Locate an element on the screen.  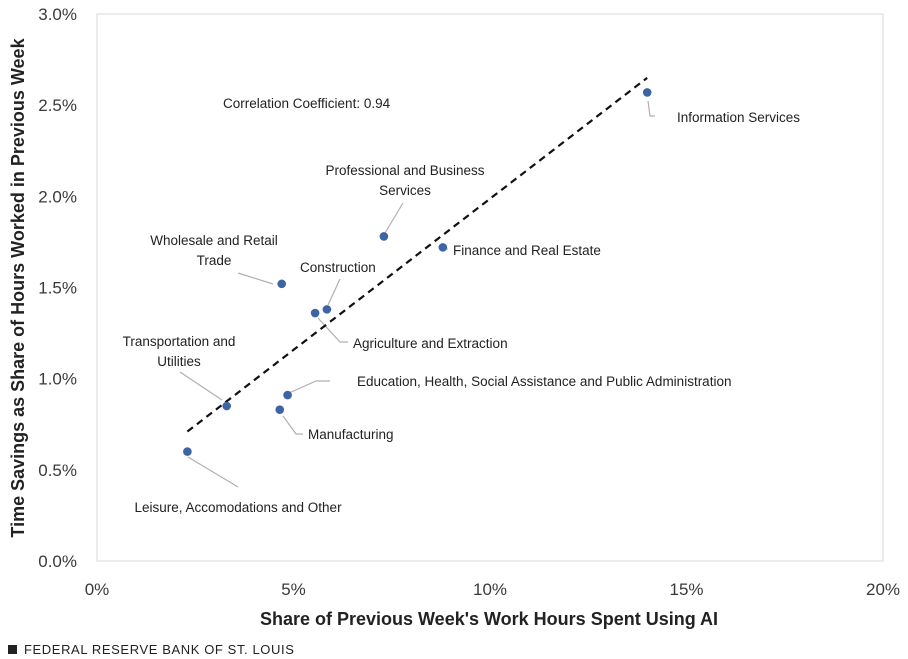
y-tick-label: 0.0% is located at coordinates (57, 561).